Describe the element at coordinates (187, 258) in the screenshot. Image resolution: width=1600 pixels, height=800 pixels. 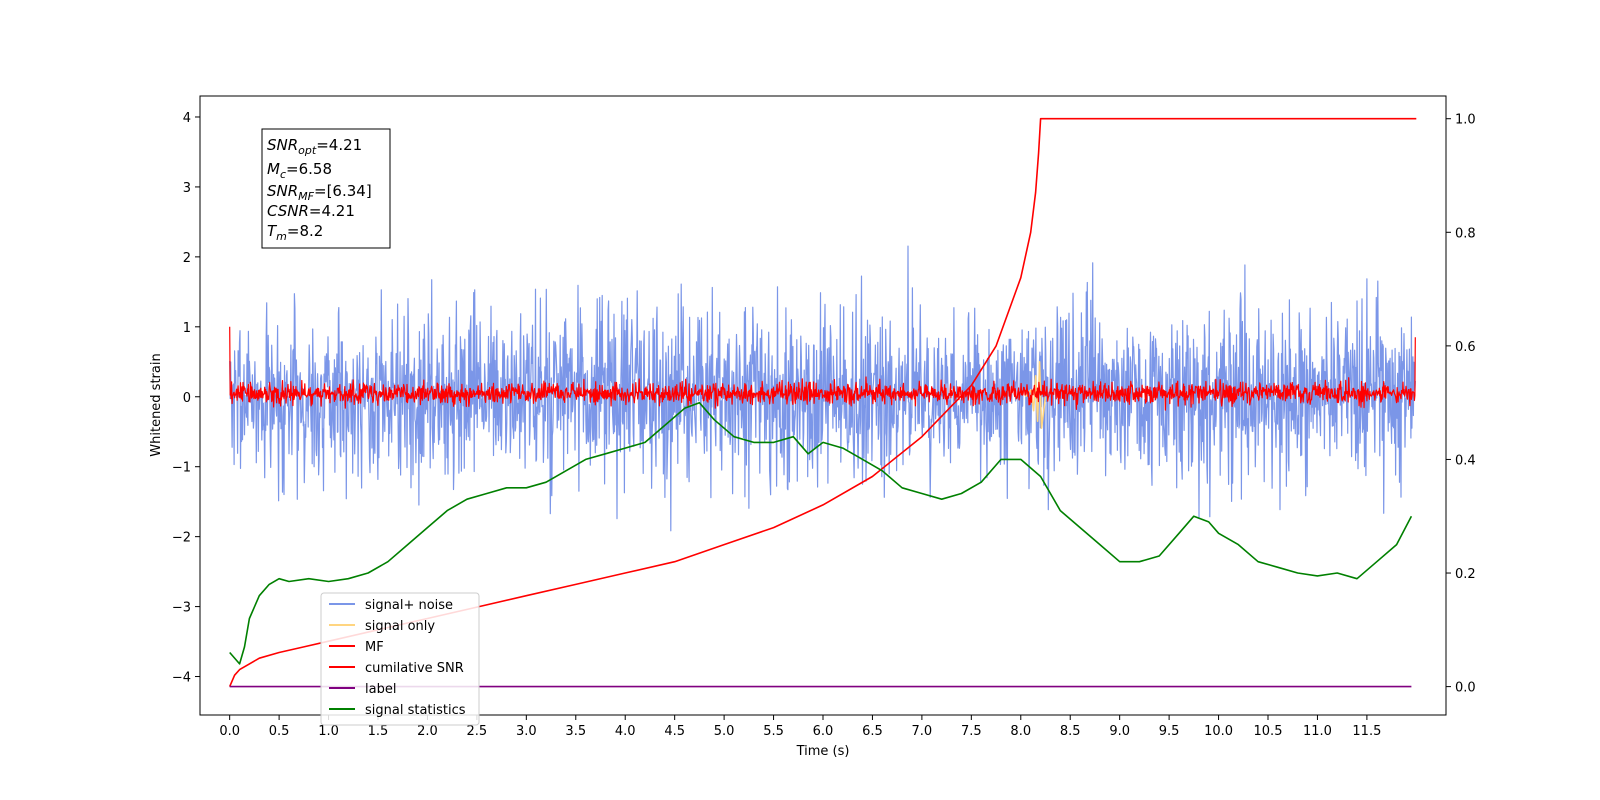
I see `y-tick-label: 2` at that location.